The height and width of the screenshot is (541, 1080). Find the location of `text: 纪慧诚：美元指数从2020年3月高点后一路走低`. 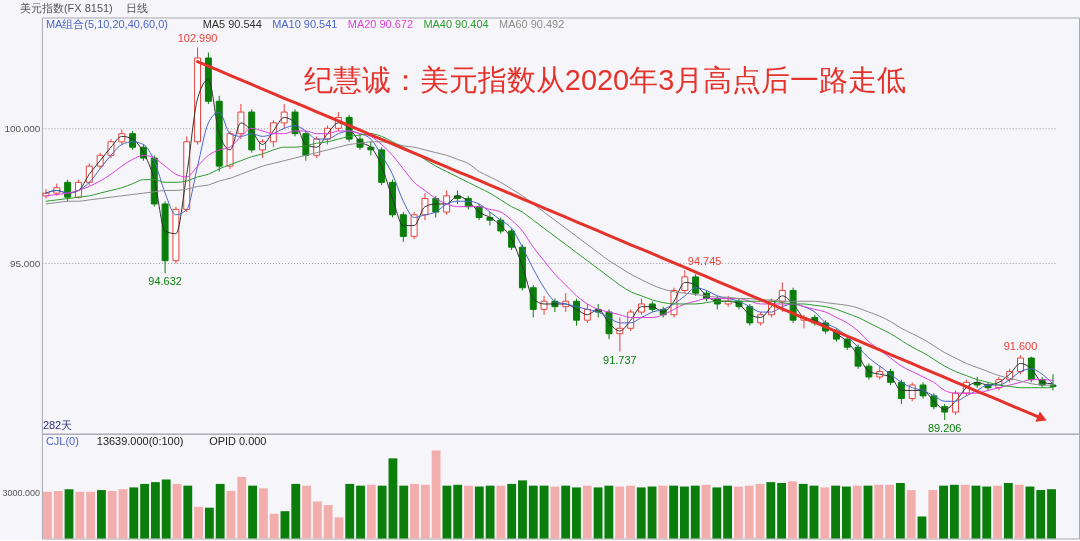

text: 纪慧诚：美元指数从2020年3月高点后一路走低 is located at coordinates (605, 80).